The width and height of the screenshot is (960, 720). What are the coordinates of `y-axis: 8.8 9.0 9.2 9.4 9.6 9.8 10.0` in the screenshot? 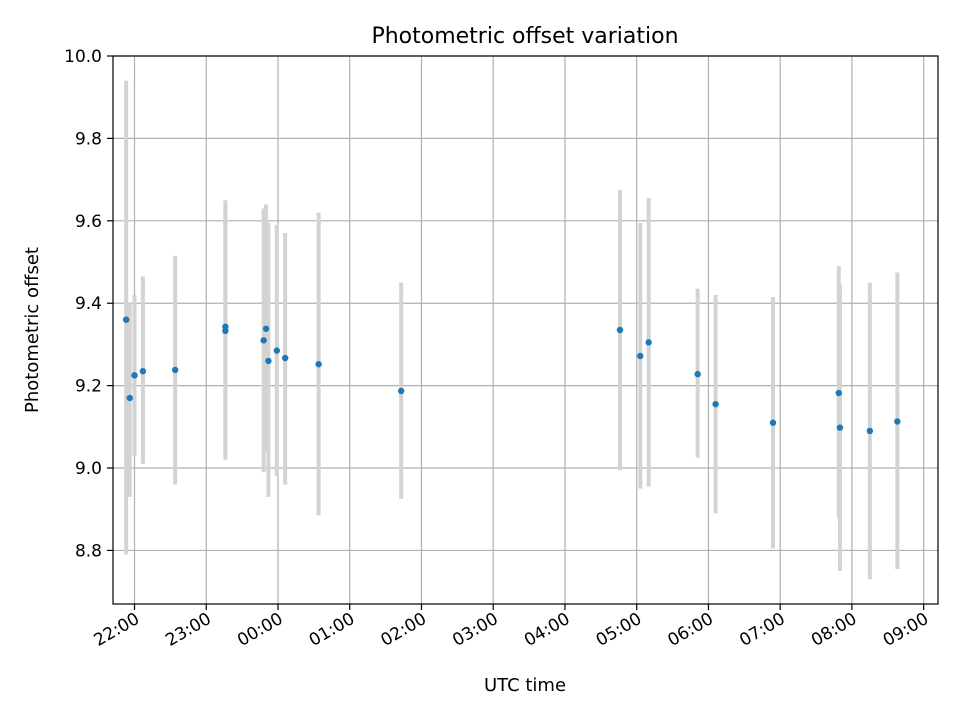 It's located at (88, 304).